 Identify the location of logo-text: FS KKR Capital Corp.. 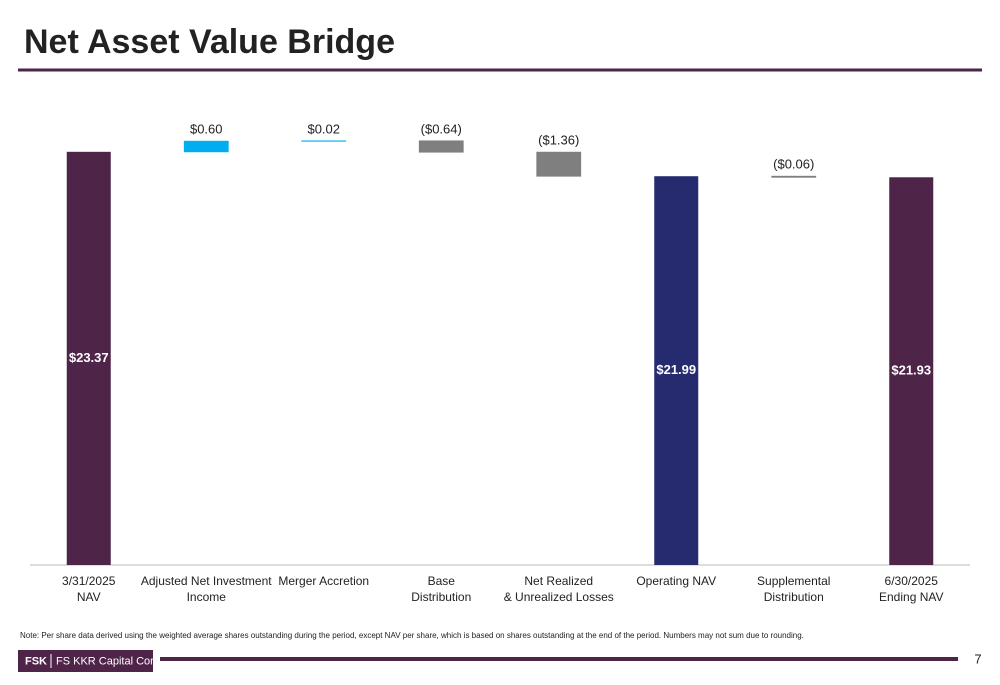
(109, 661).